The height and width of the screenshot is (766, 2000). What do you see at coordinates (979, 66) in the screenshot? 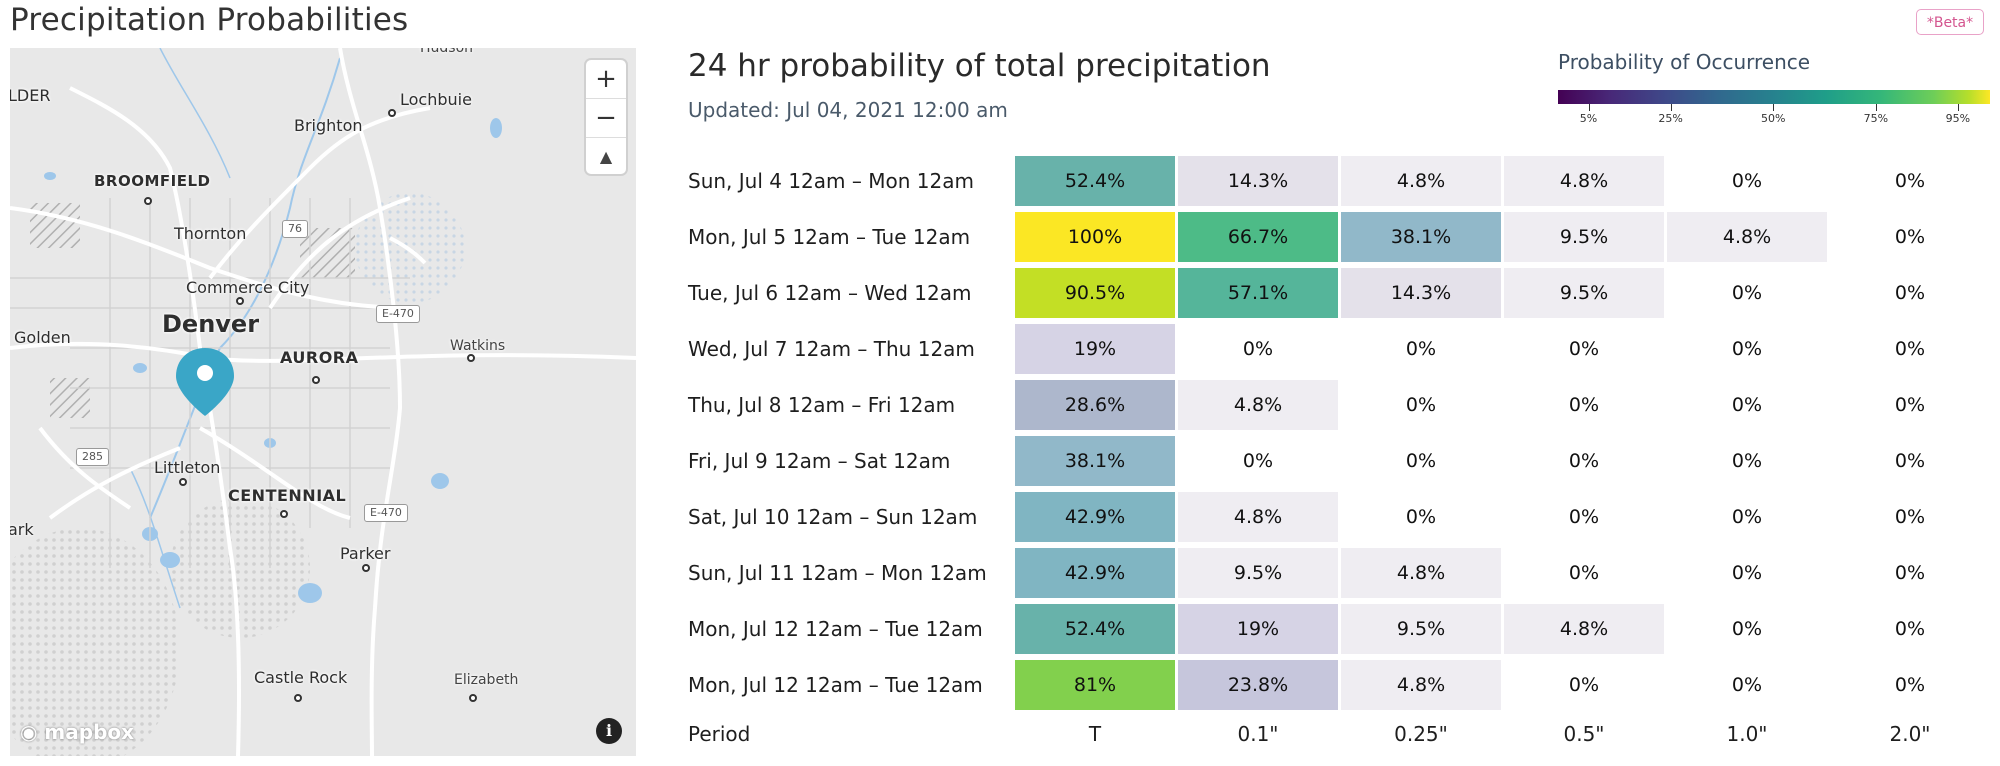
I see `chart-title: 24 hr probability of total precipitation` at bounding box center [979, 66].